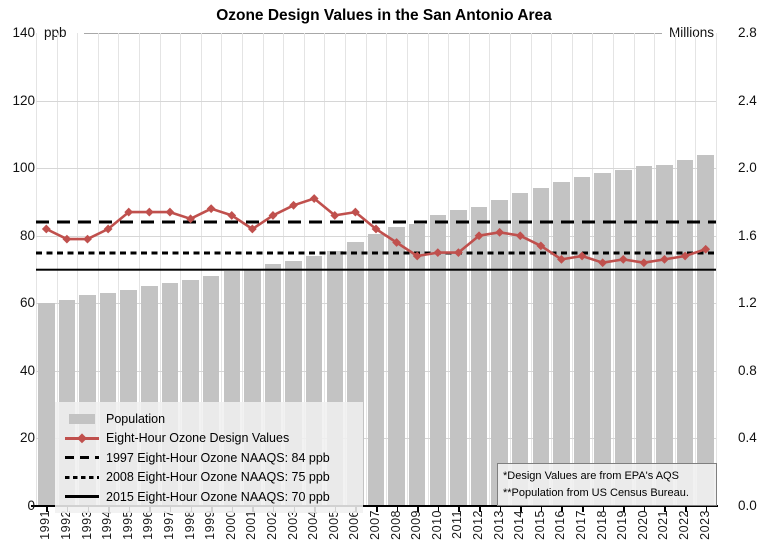 The height and width of the screenshot is (557, 768). I want to click on naaqs-line-84ppb, so click(376, 222).